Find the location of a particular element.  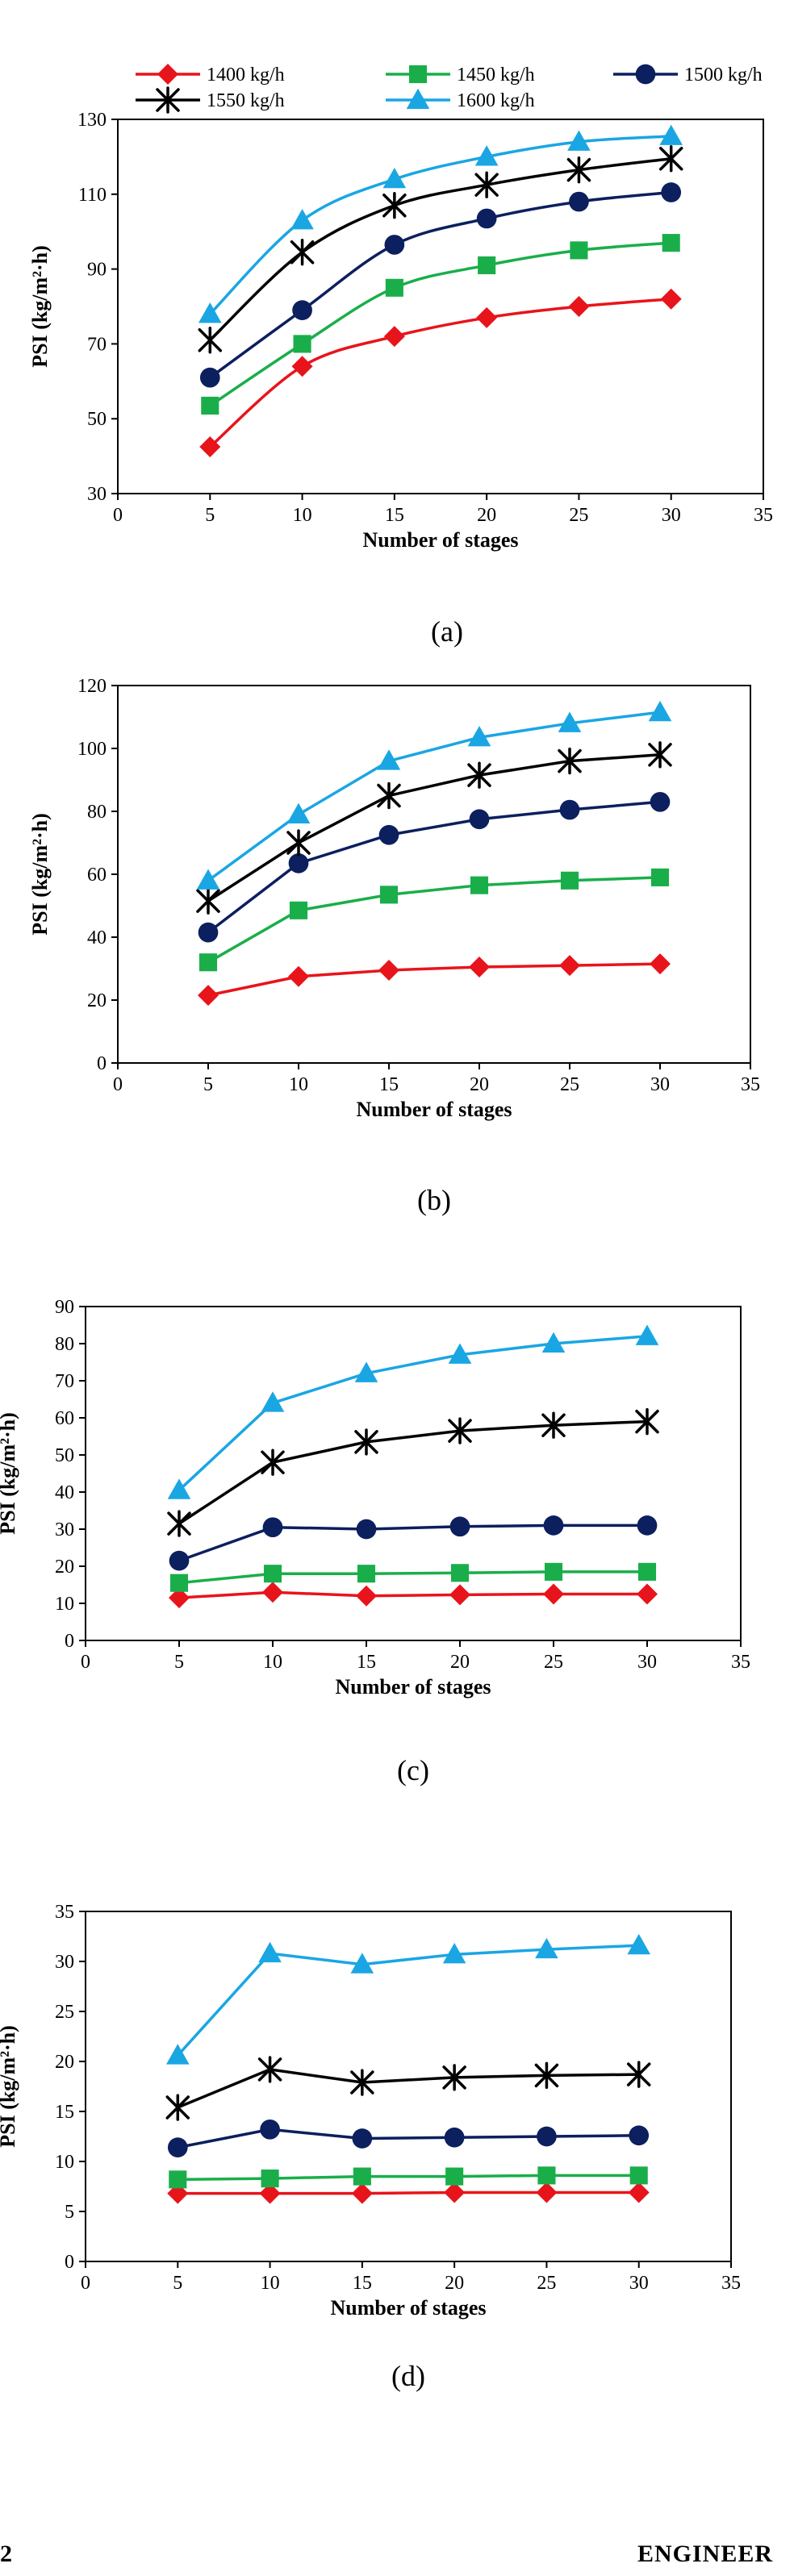

legend-entry: 1600 kg/h is located at coordinates (460, 99).